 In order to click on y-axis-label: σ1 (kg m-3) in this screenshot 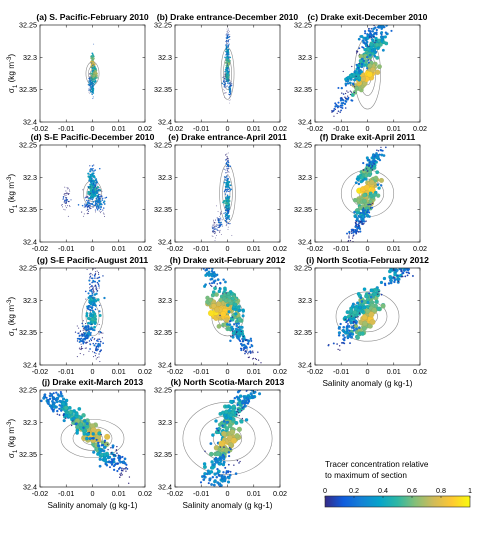, I will do `click(13, 317)`.